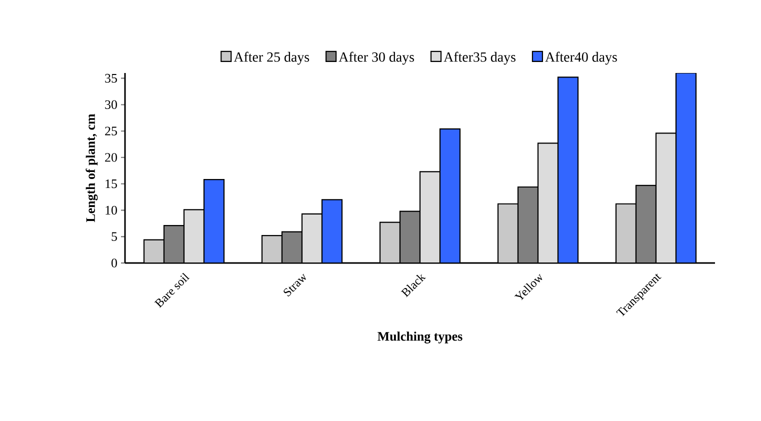 The image size is (761, 421). Describe the element at coordinates (111, 131) in the screenshot. I see `y-tick-label: 25` at that location.